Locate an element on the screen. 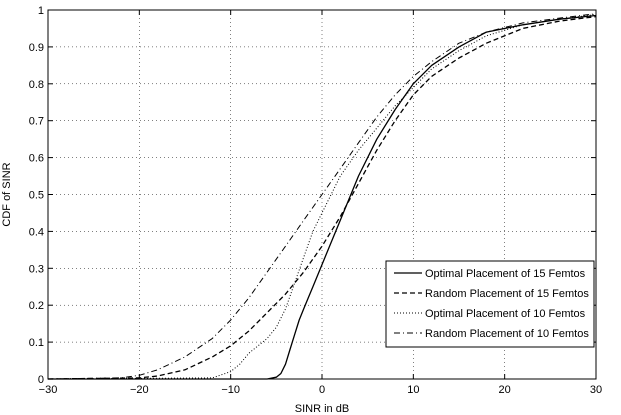  y-tick-label: 0.3 is located at coordinates (36, 269).